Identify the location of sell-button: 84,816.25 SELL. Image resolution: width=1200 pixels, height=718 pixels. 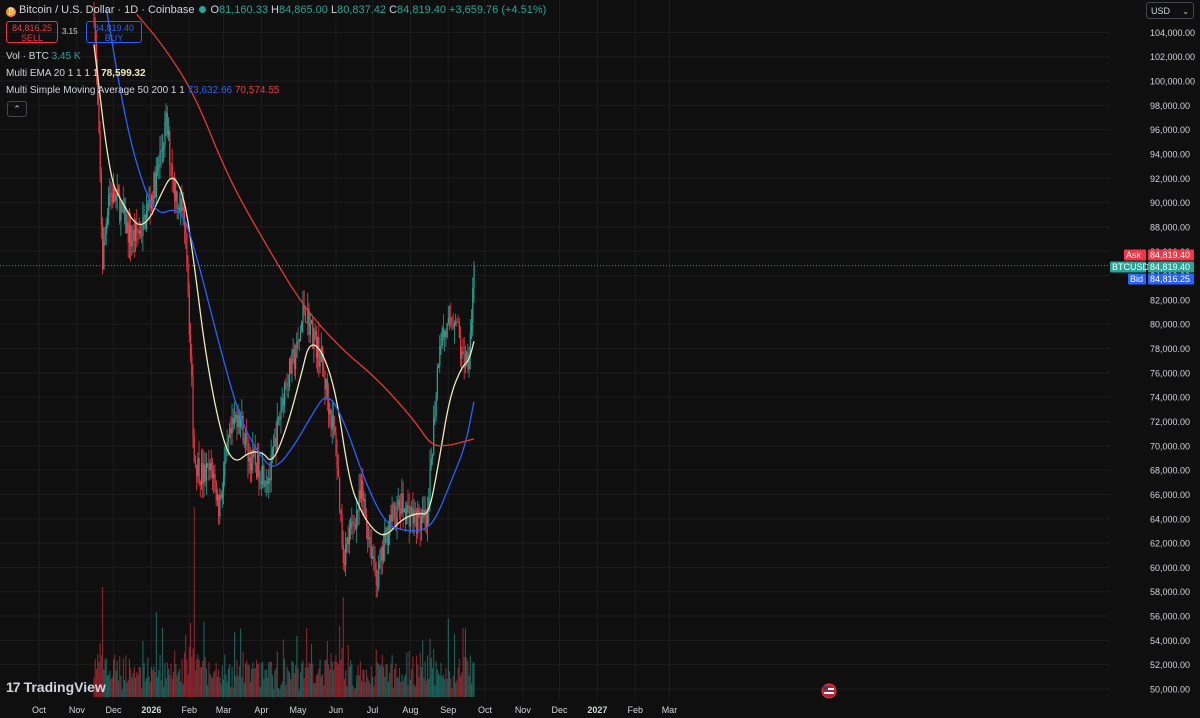
(32, 32).